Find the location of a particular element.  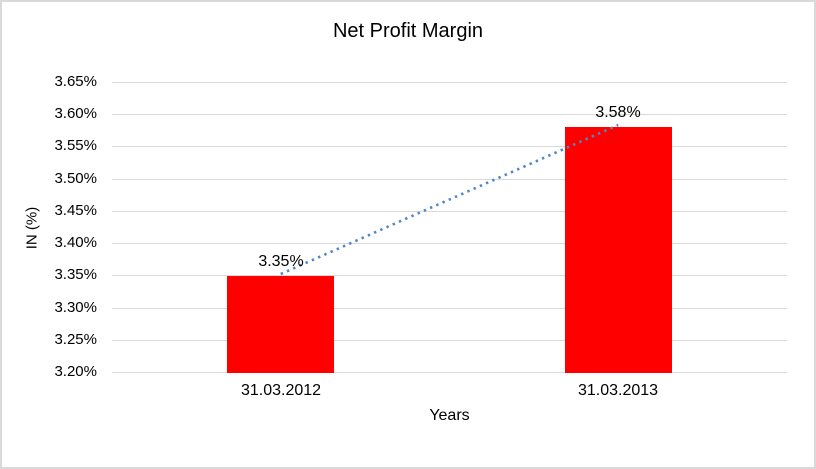

chart-title: Net Profit Margin is located at coordinates (408, 31).